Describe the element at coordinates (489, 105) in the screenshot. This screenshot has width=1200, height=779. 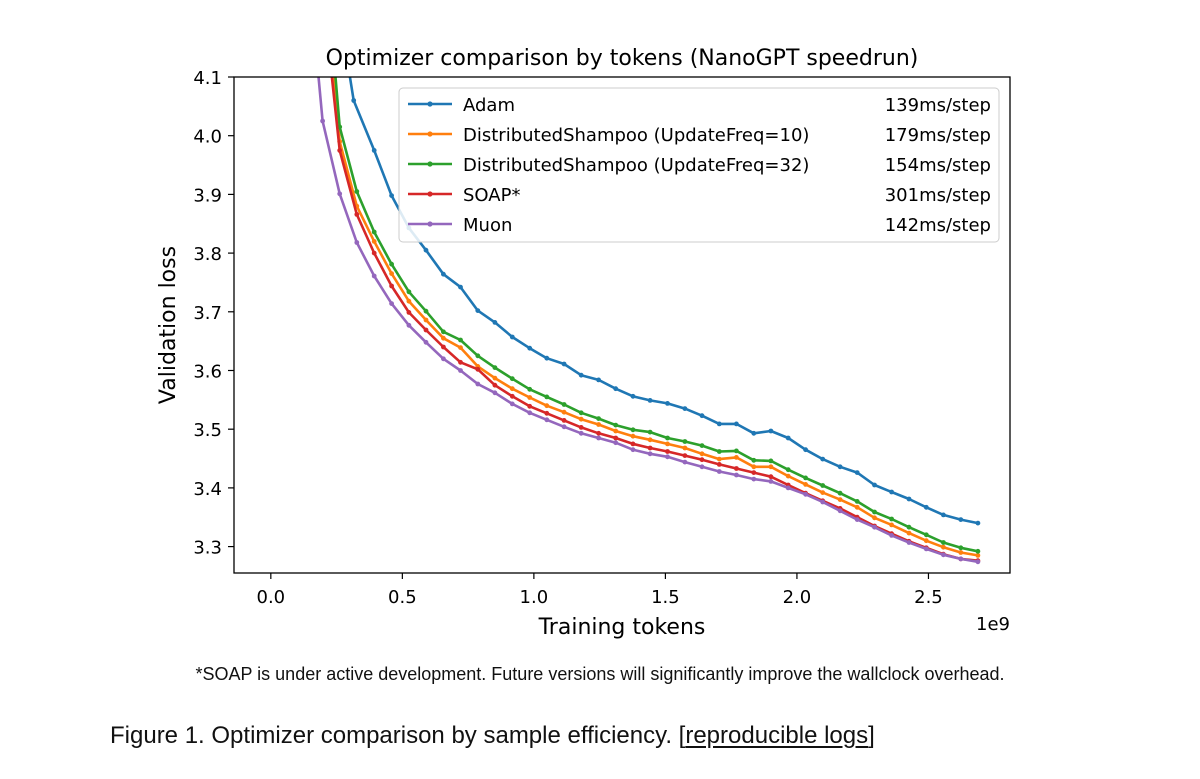
I see `legend-label: Adam` at that location.